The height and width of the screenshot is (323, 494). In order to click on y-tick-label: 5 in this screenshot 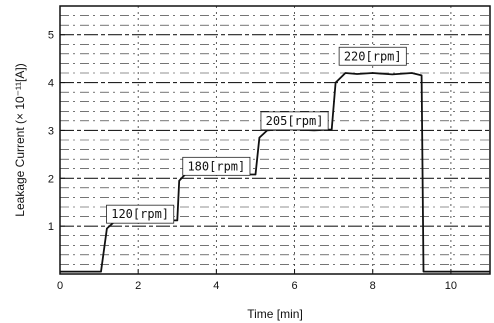, I will do `click(51, 36)`.